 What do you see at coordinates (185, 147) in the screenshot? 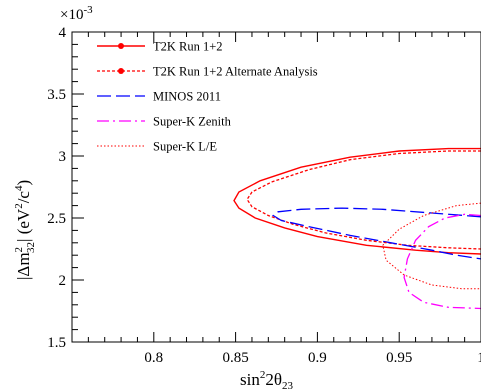
I see `legend-label-4: Super-K L/E` at bounding box center [185, 147].